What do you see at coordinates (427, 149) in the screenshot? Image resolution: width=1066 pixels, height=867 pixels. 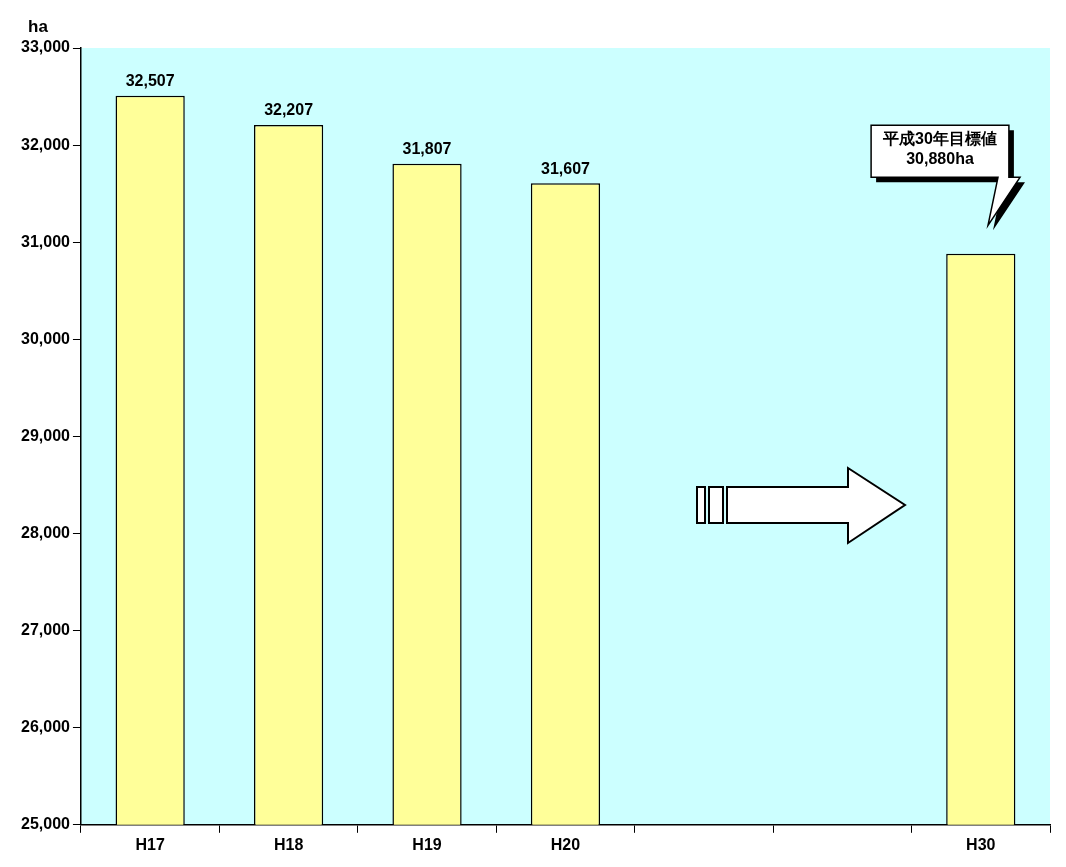 I see `data-label: 31,807` at bounding box center [427, 149].